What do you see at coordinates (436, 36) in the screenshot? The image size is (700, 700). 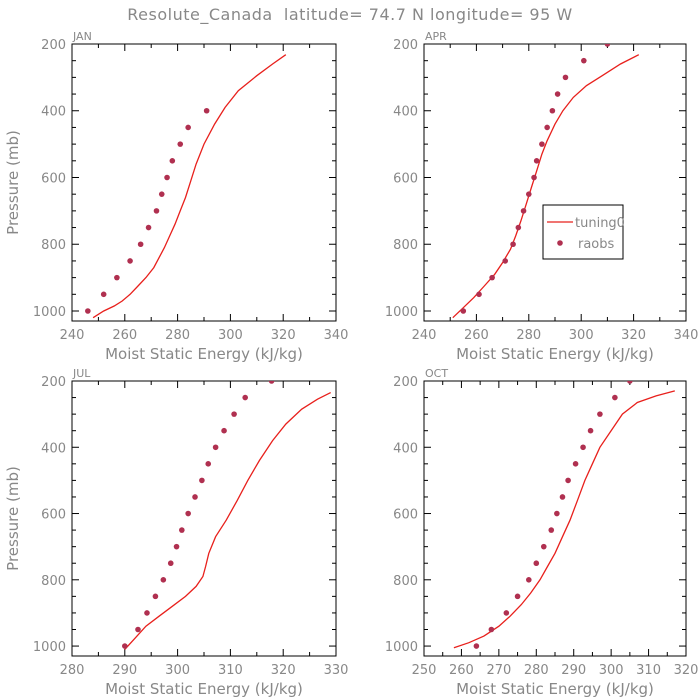 I see `panel-title: APR` at bounding box center [436, 36].